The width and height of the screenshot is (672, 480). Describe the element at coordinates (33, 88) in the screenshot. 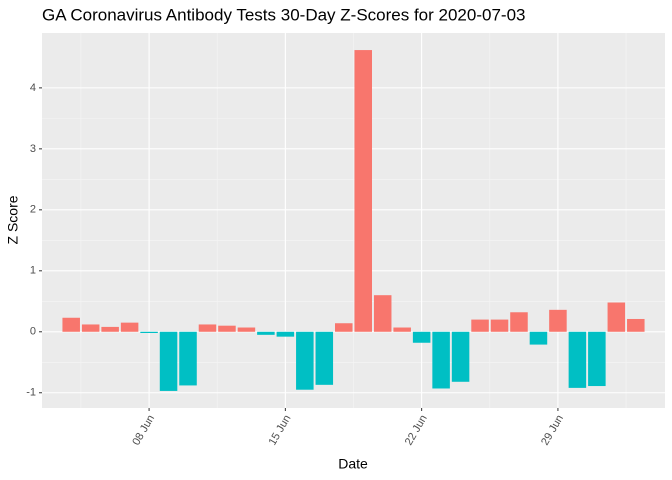

I see `y-tick-label: 4` at that location.